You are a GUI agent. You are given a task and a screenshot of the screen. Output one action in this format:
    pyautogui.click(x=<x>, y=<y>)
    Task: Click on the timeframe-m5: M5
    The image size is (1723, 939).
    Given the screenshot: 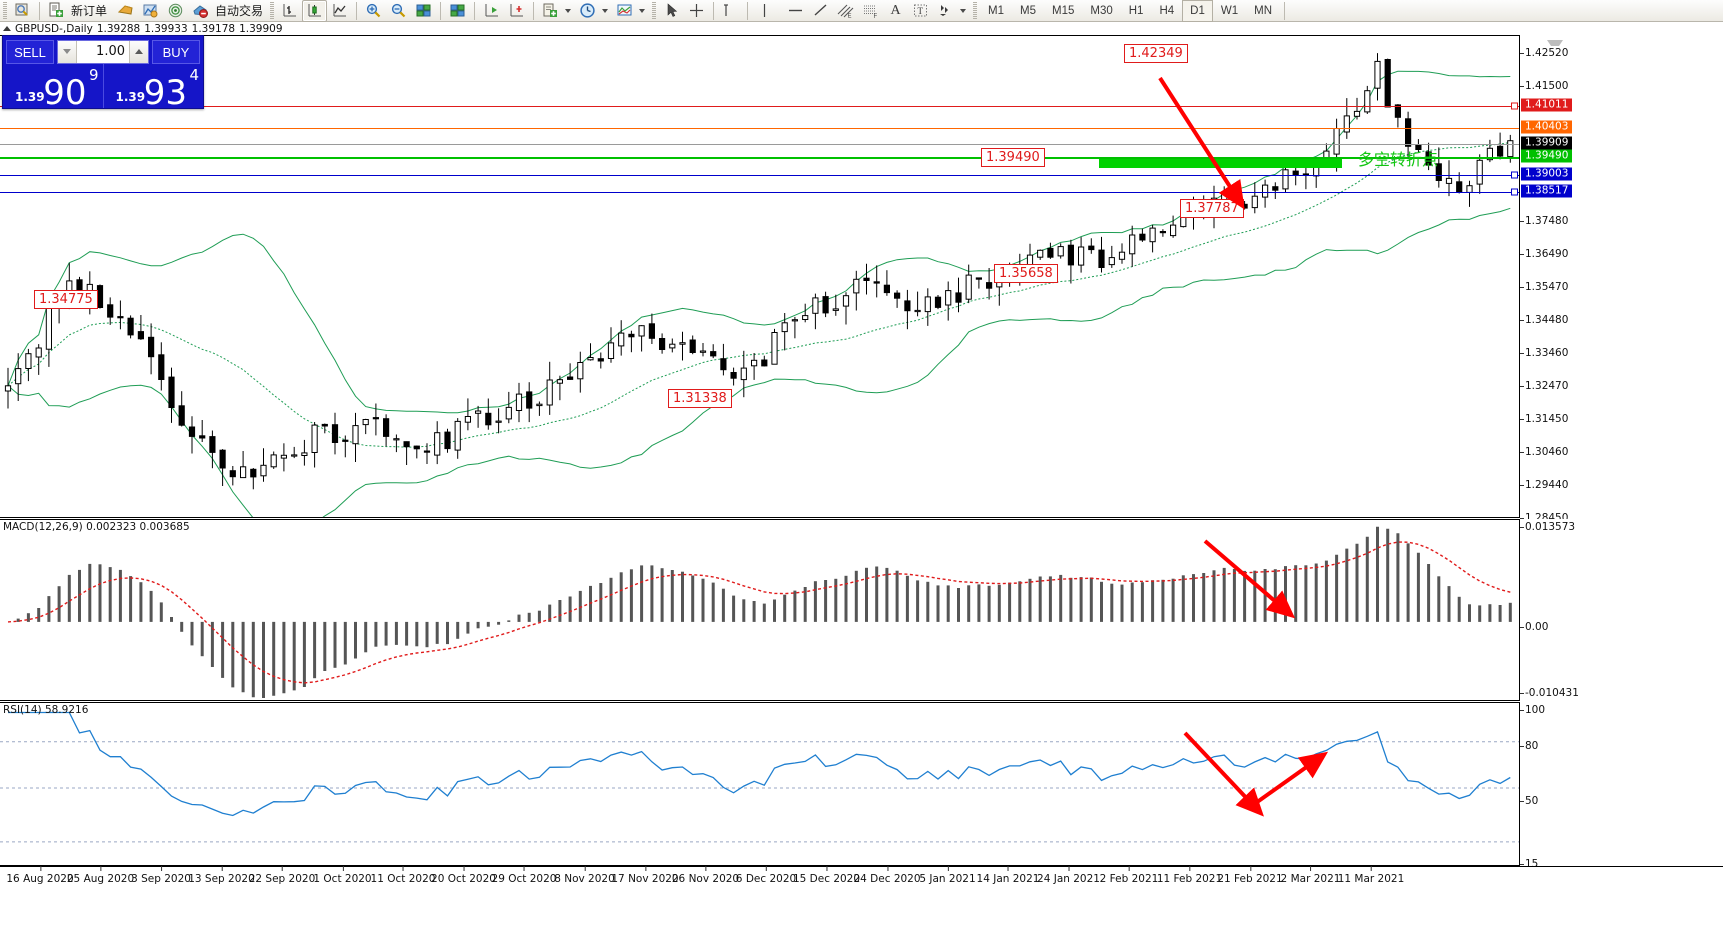 What is the action you would take?
    pyautogui.click(x=1028, y=10)
    